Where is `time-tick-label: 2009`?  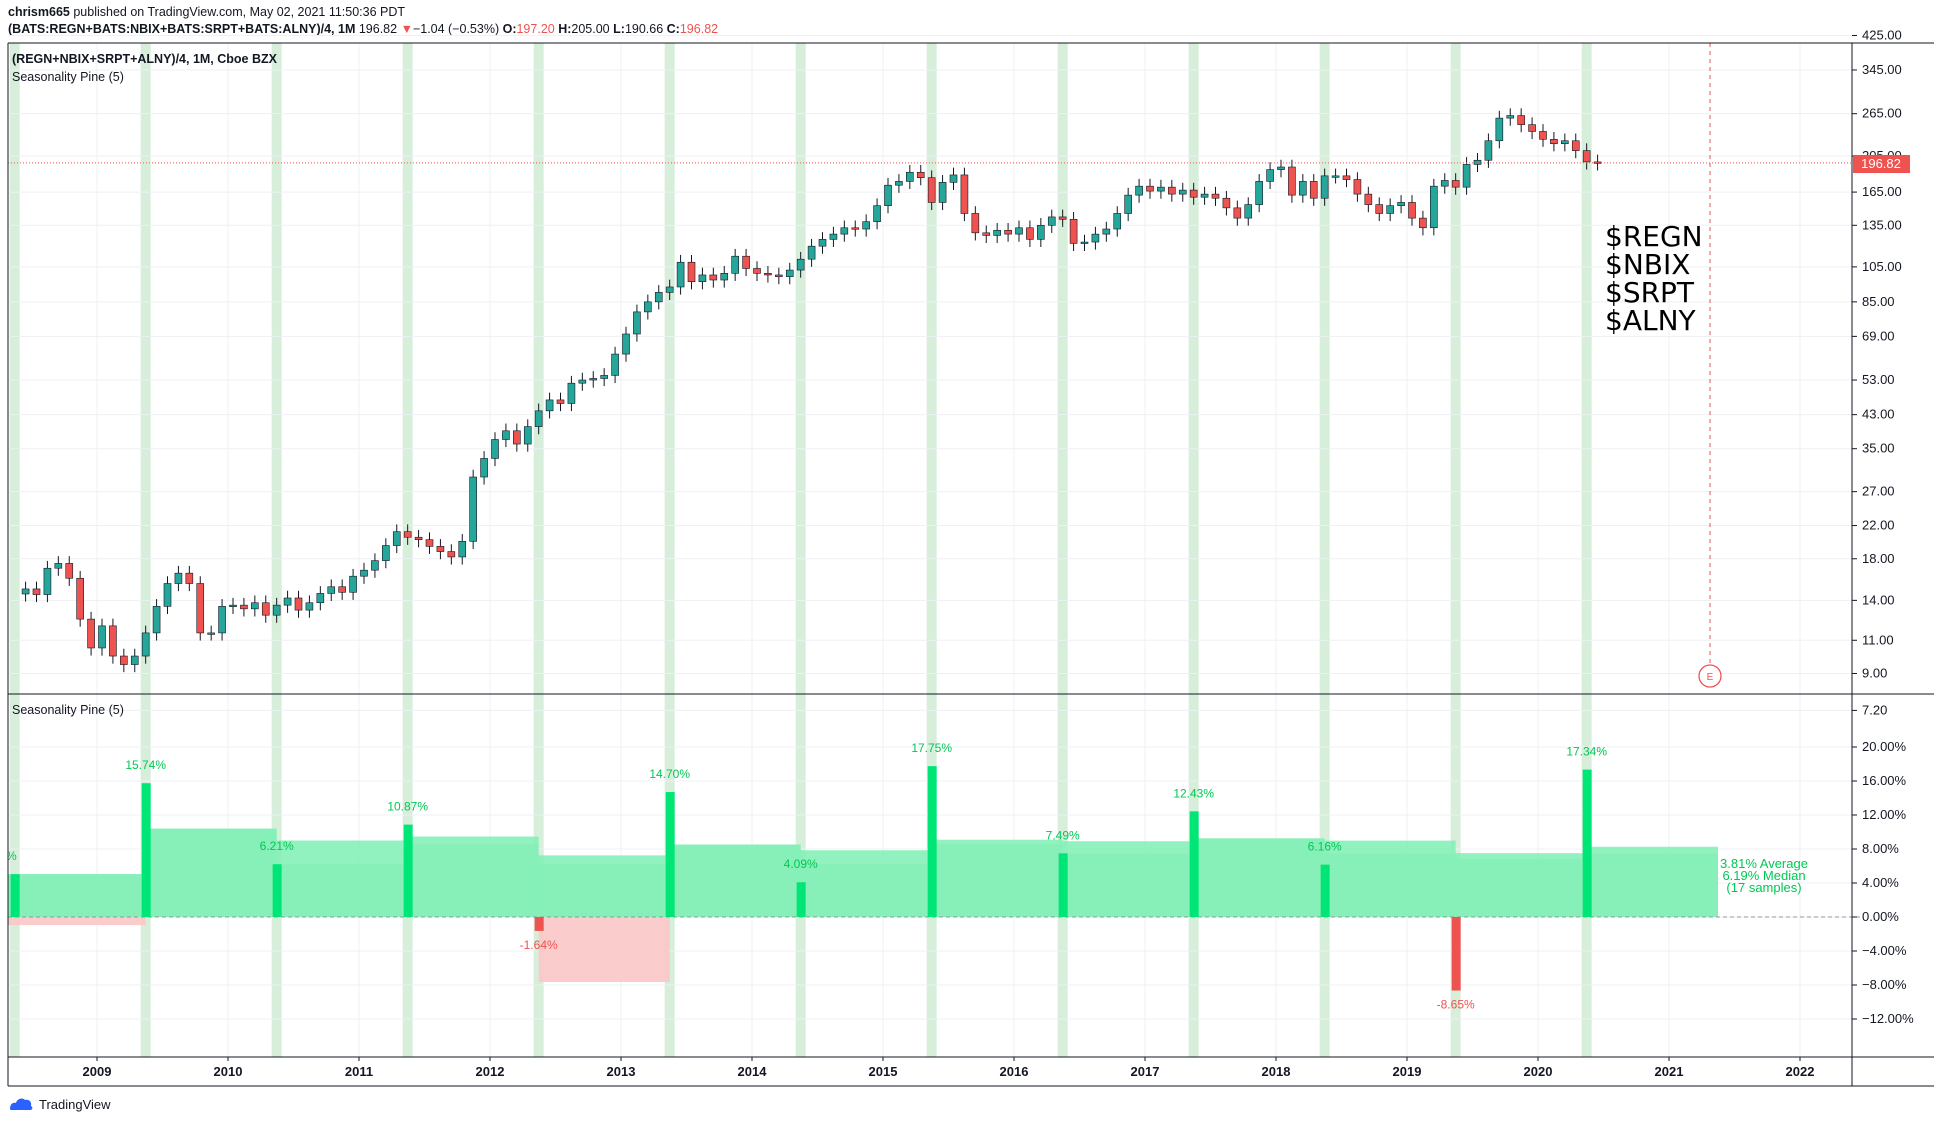 time-tick-label: 2009 is located at coordinates (97, 1071).